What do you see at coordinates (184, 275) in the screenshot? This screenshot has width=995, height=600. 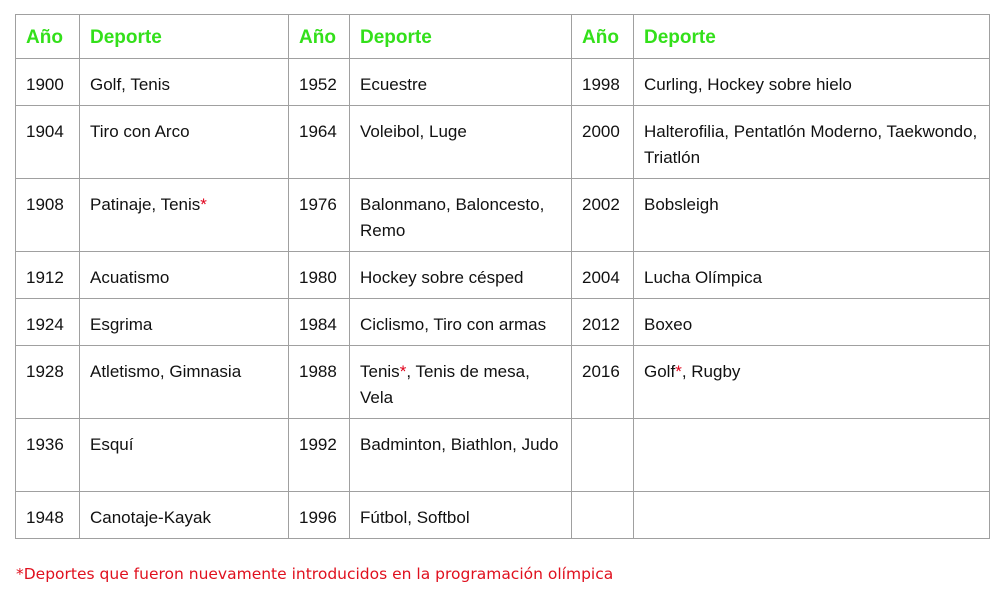 I see `sport-cell: Acuatismo` at bounding box center [184, 275].